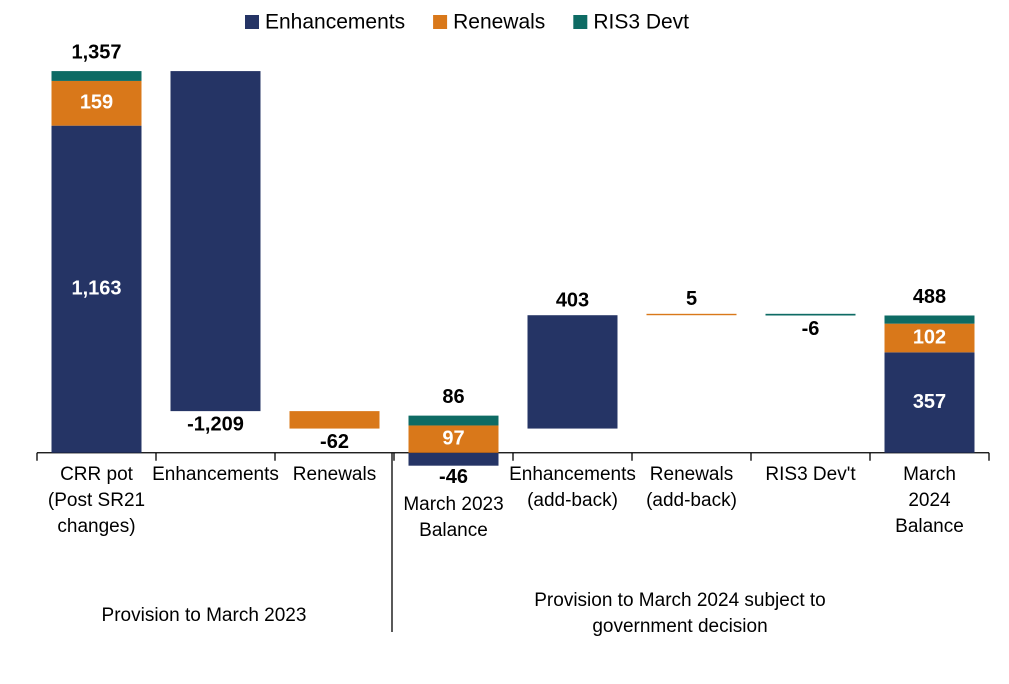 Image resolution: width=1009 pixels, height=684 pixels. I want to click on data-label: 403, so click(572, 301).